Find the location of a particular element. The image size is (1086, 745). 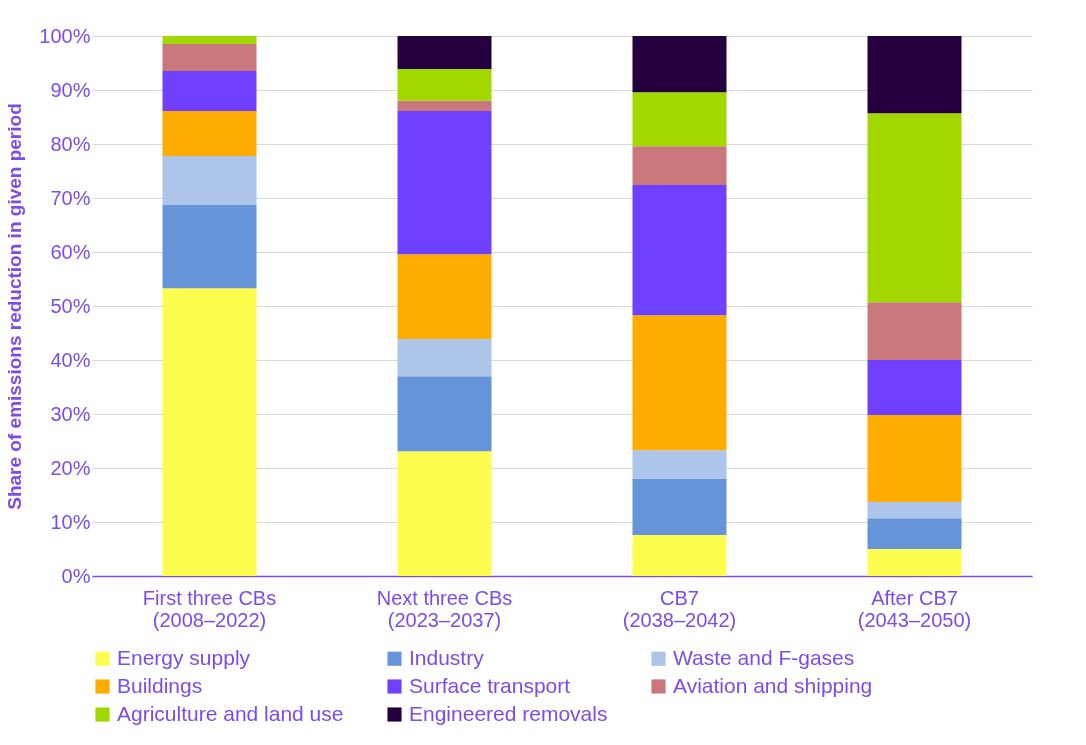

y-tick-label: 100% is located at coordinates (65, 35).